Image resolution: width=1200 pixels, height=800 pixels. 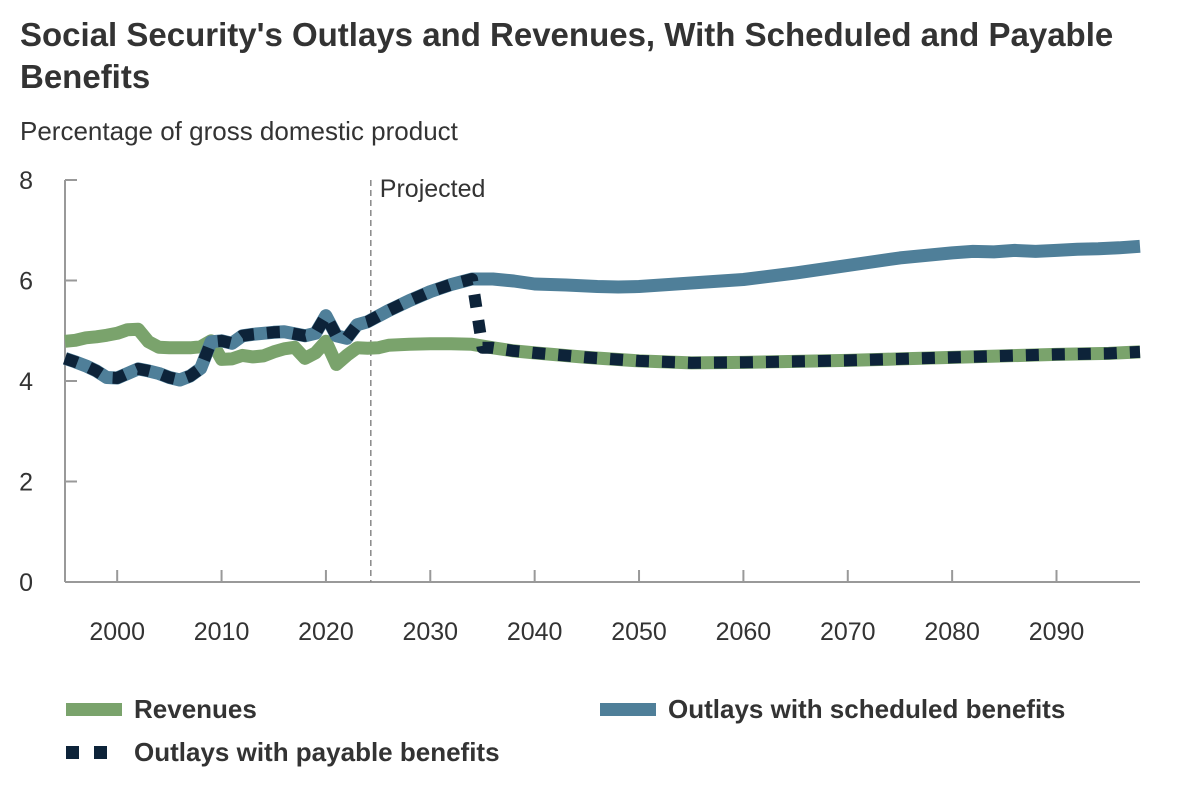 I want to click on x-tick-label: 2010, so click(x=222, y=632).